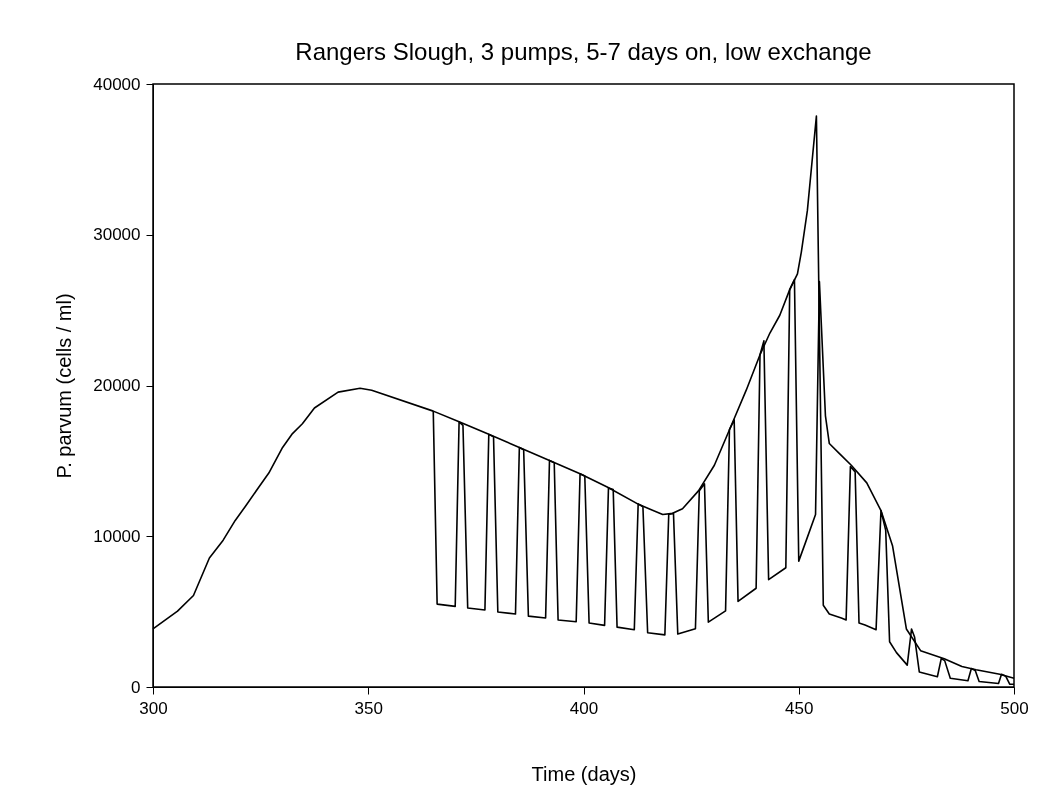 The height and width of the screenshot is (790, 1049). Describe the element at coordinates (117, 235) in the screenshot. I see `y-tick-label: 30000` at that location.